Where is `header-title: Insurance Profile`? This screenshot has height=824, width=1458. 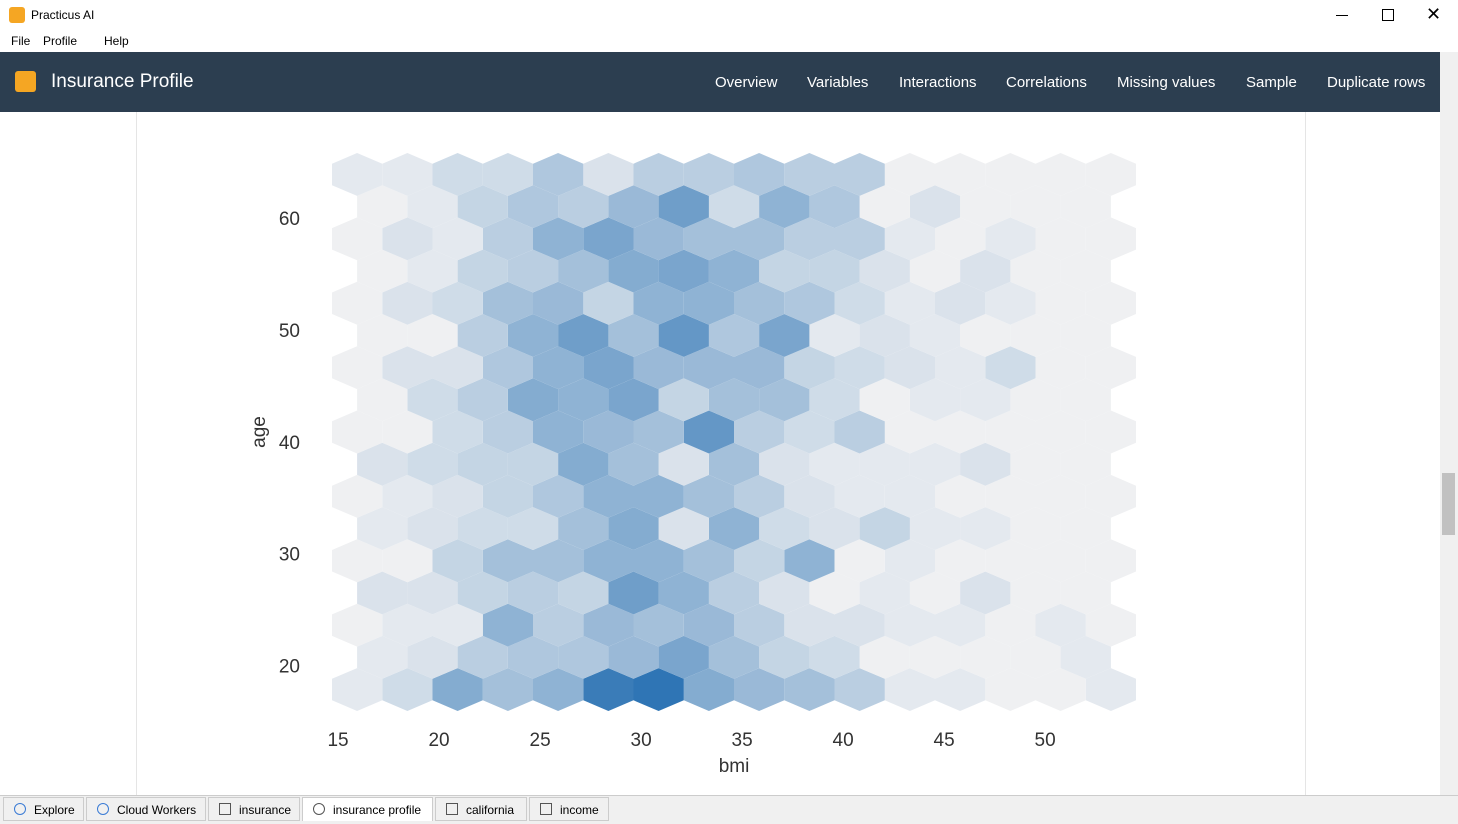 header-title: Insurance Profile is located at coordinates (122, 81).